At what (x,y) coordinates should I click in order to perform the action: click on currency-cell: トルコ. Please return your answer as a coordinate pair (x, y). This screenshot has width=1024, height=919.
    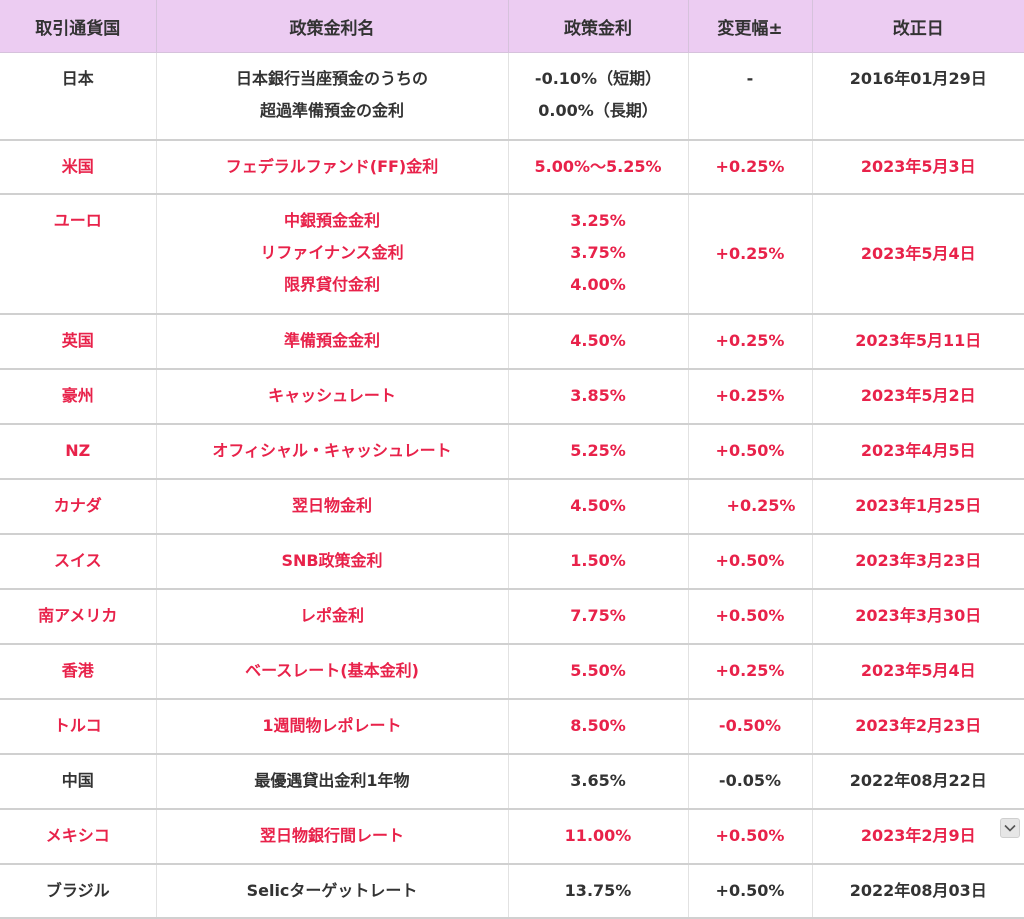
    Looking at the image, I should click on (78, 726).